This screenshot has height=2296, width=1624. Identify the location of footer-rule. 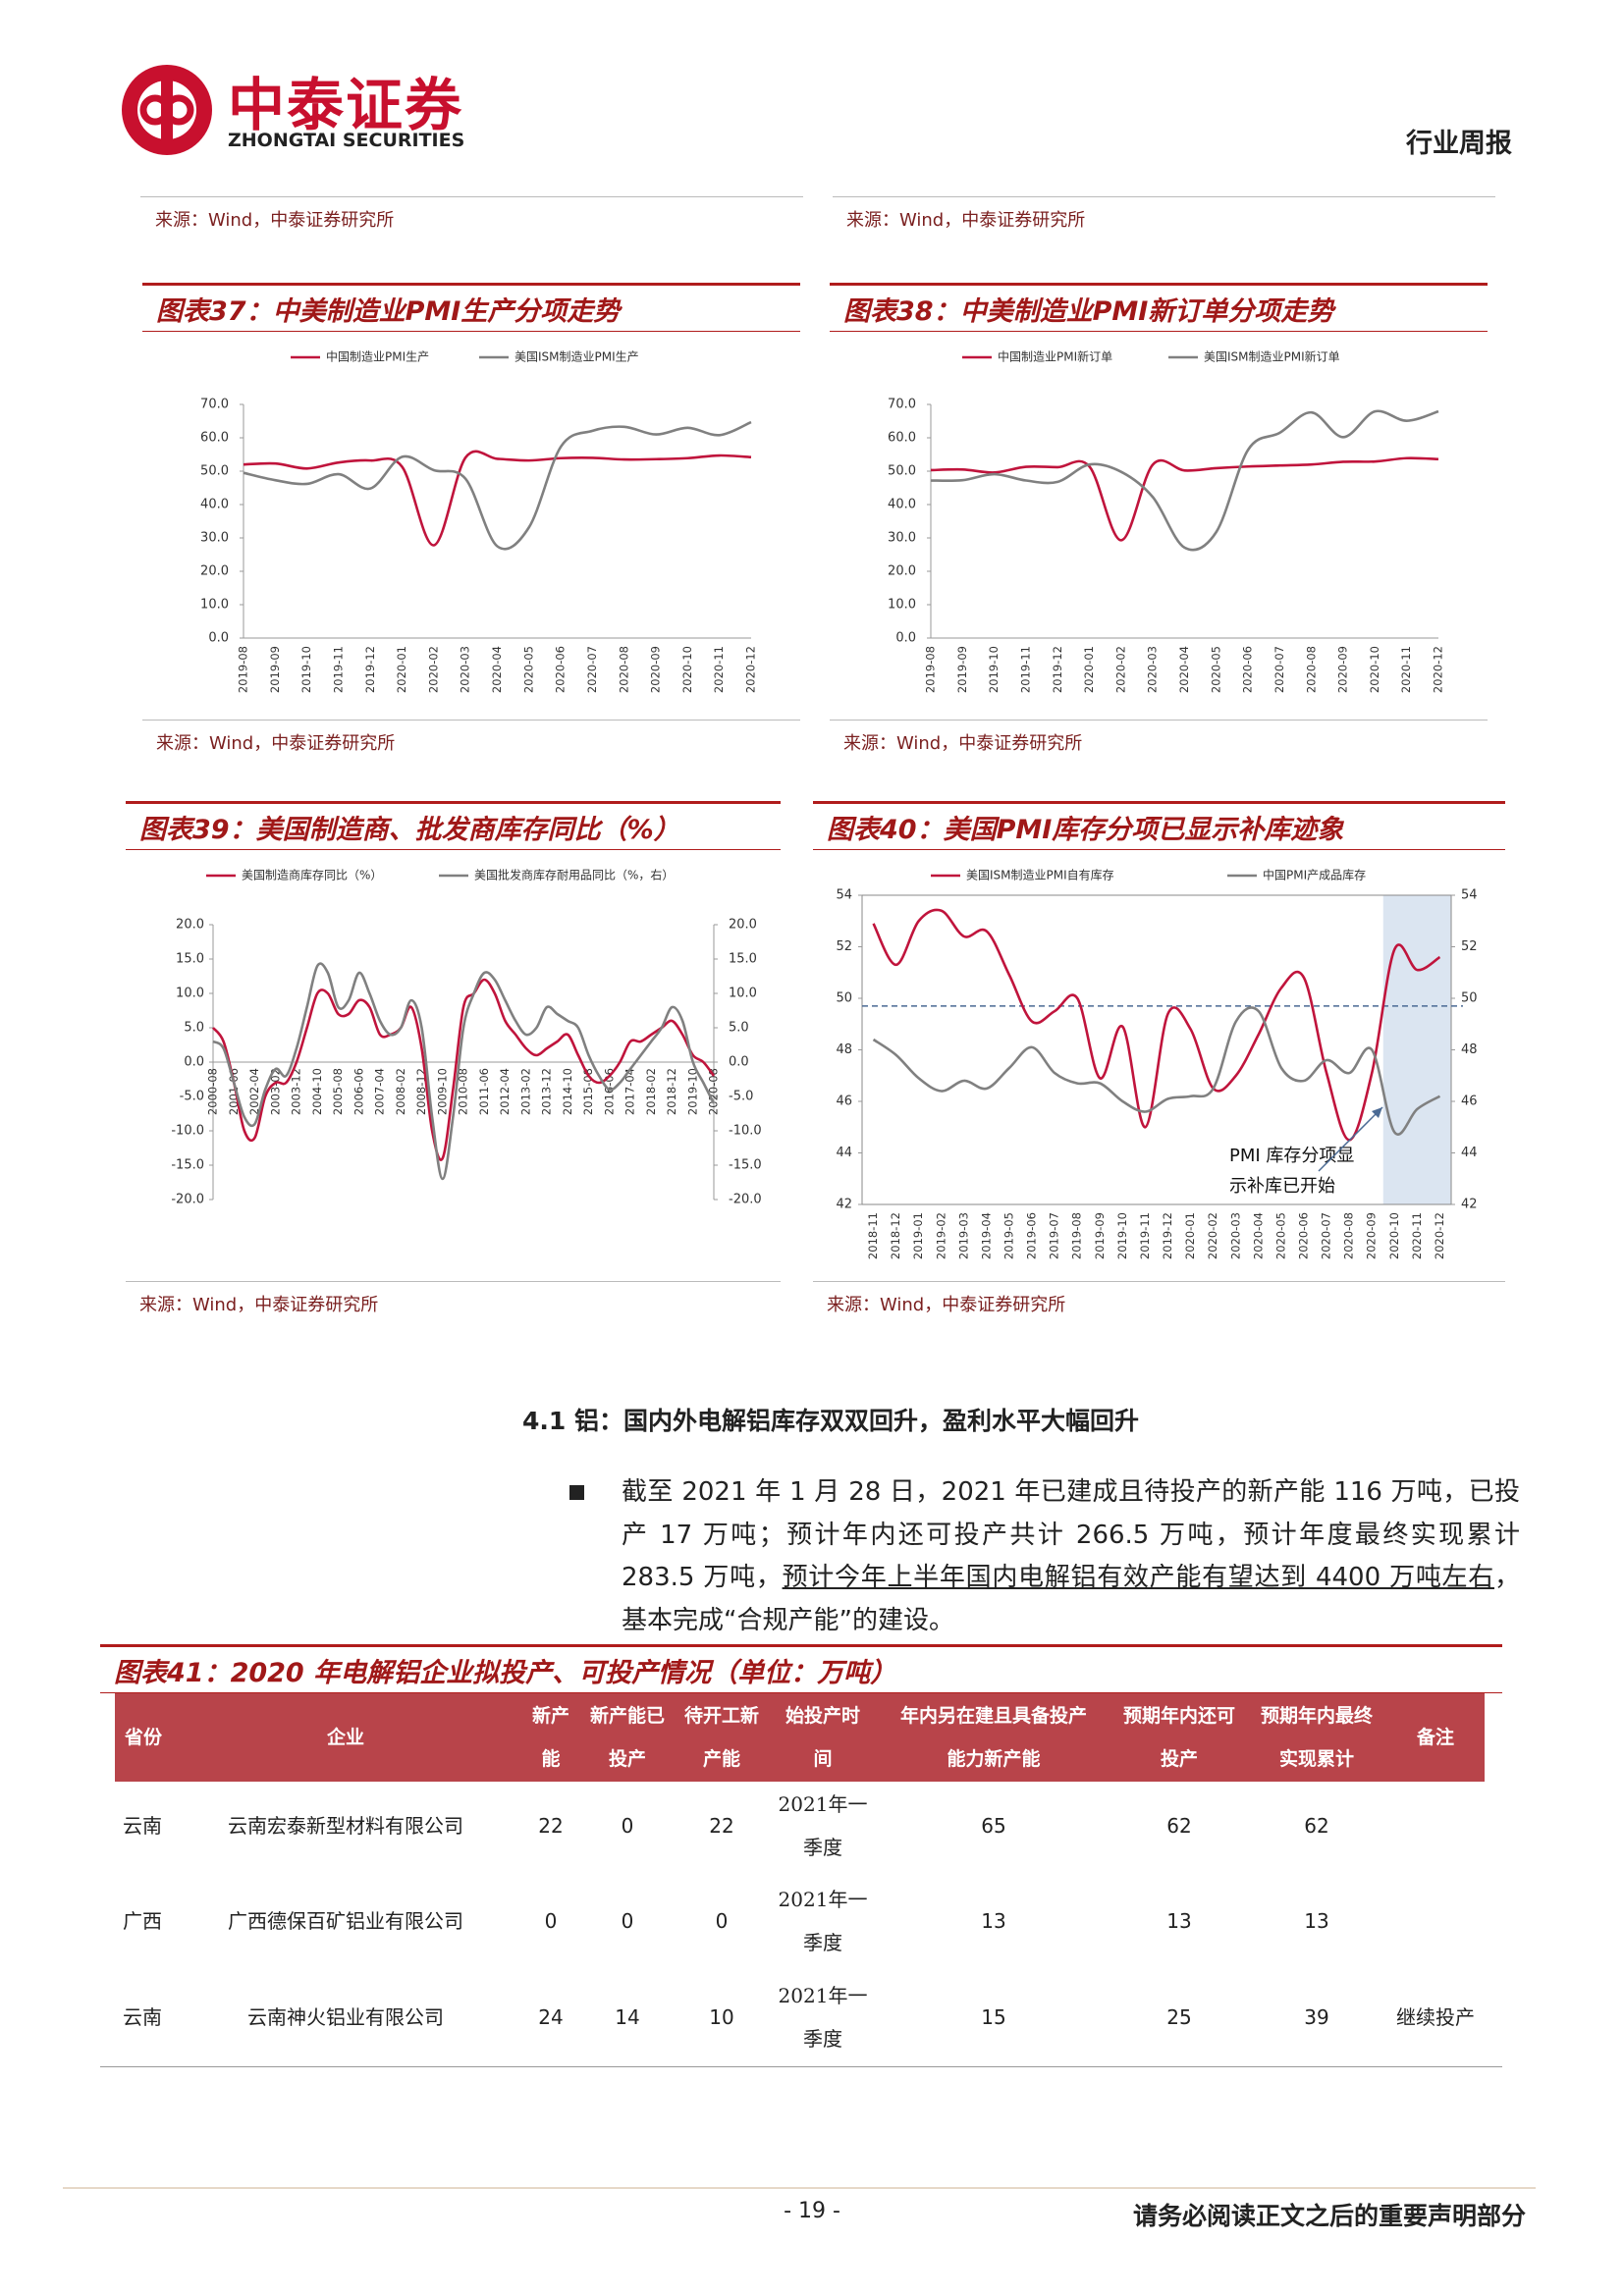
(799, 2188).